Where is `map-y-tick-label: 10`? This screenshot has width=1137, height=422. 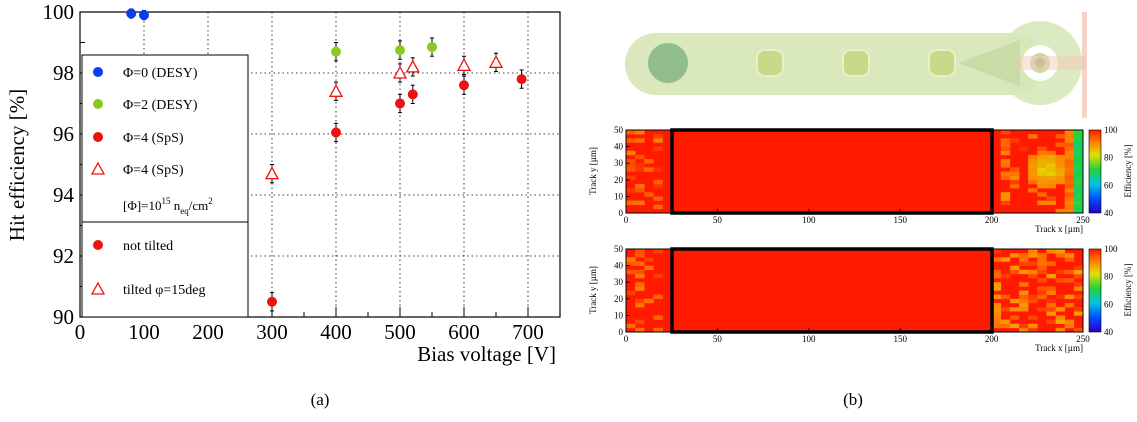
map-y-tick-label: 10 is located at coordinates (619, 315).